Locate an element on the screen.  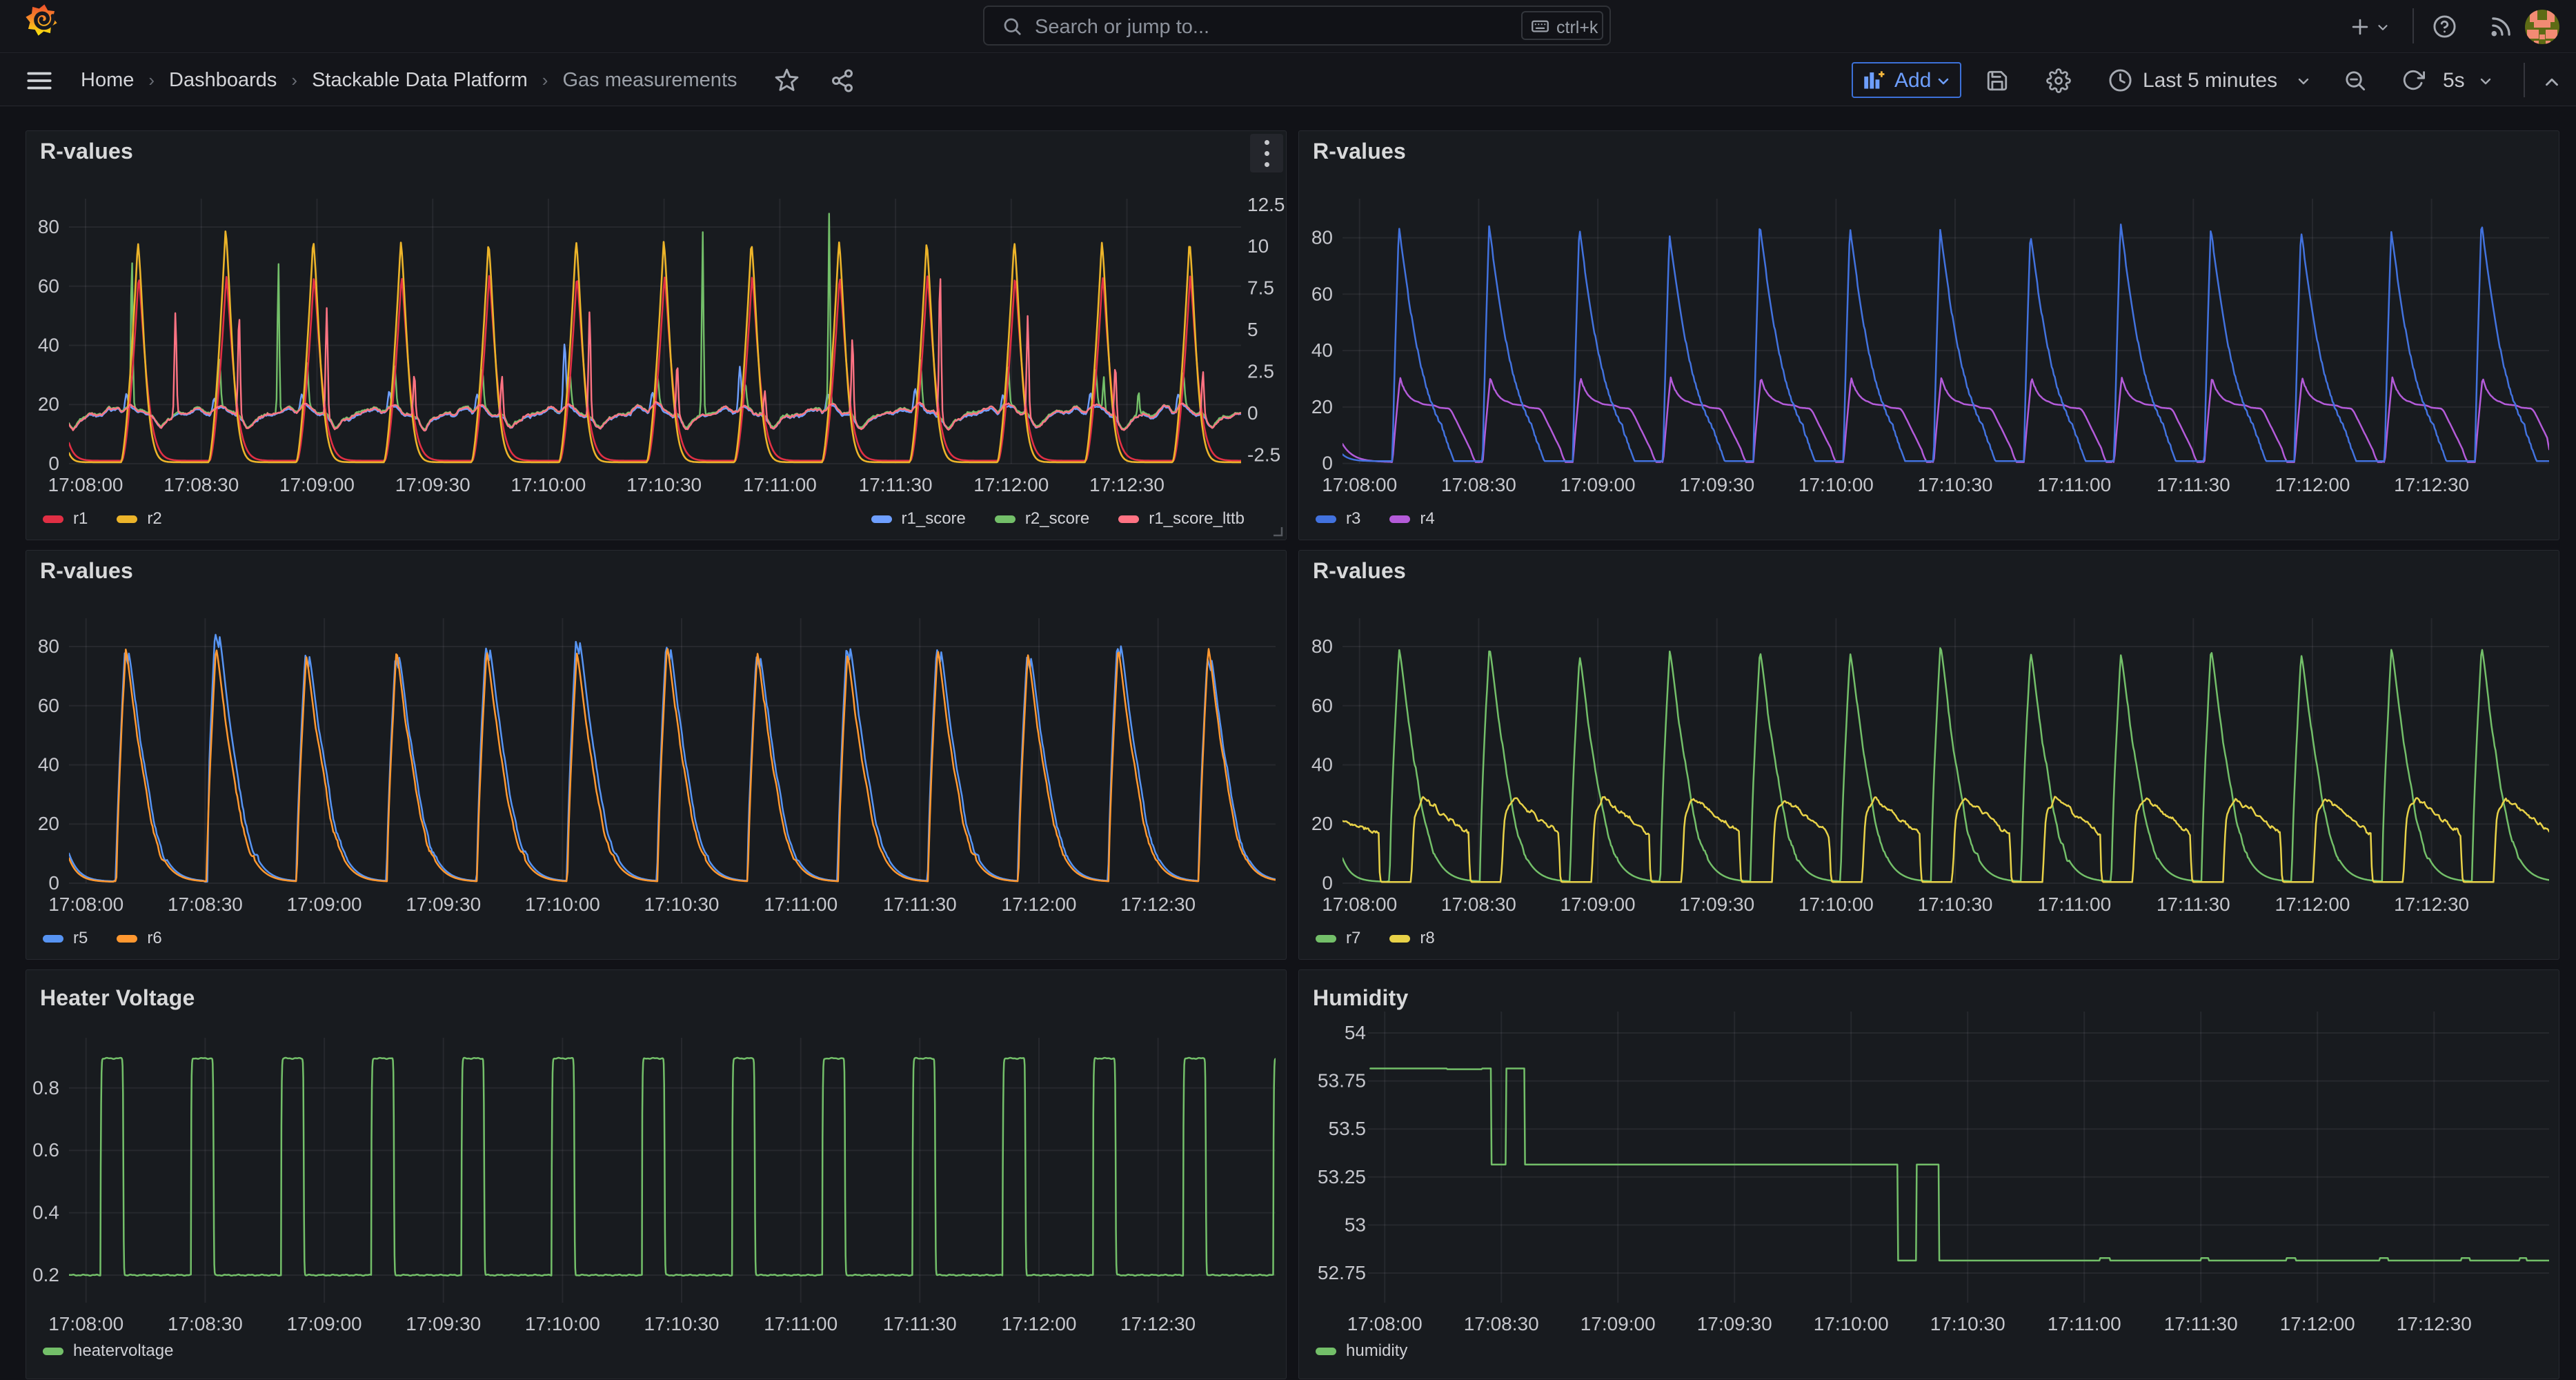
svg-text: 52.75 is located at coordinates (1342, 1272).